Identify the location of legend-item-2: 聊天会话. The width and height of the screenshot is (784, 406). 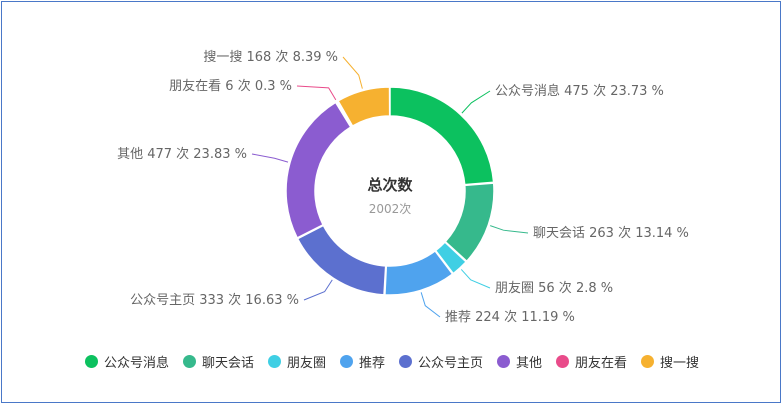
(218, 361).